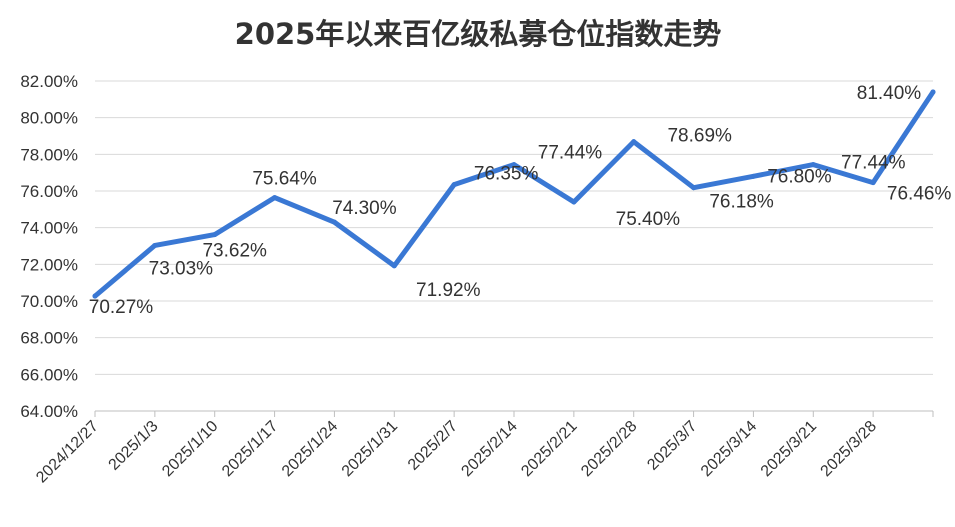  What do you see at coordinates (284, 179) in the screenshot?
I see `data-label: 75.64%` at bounding box center [284, 179].